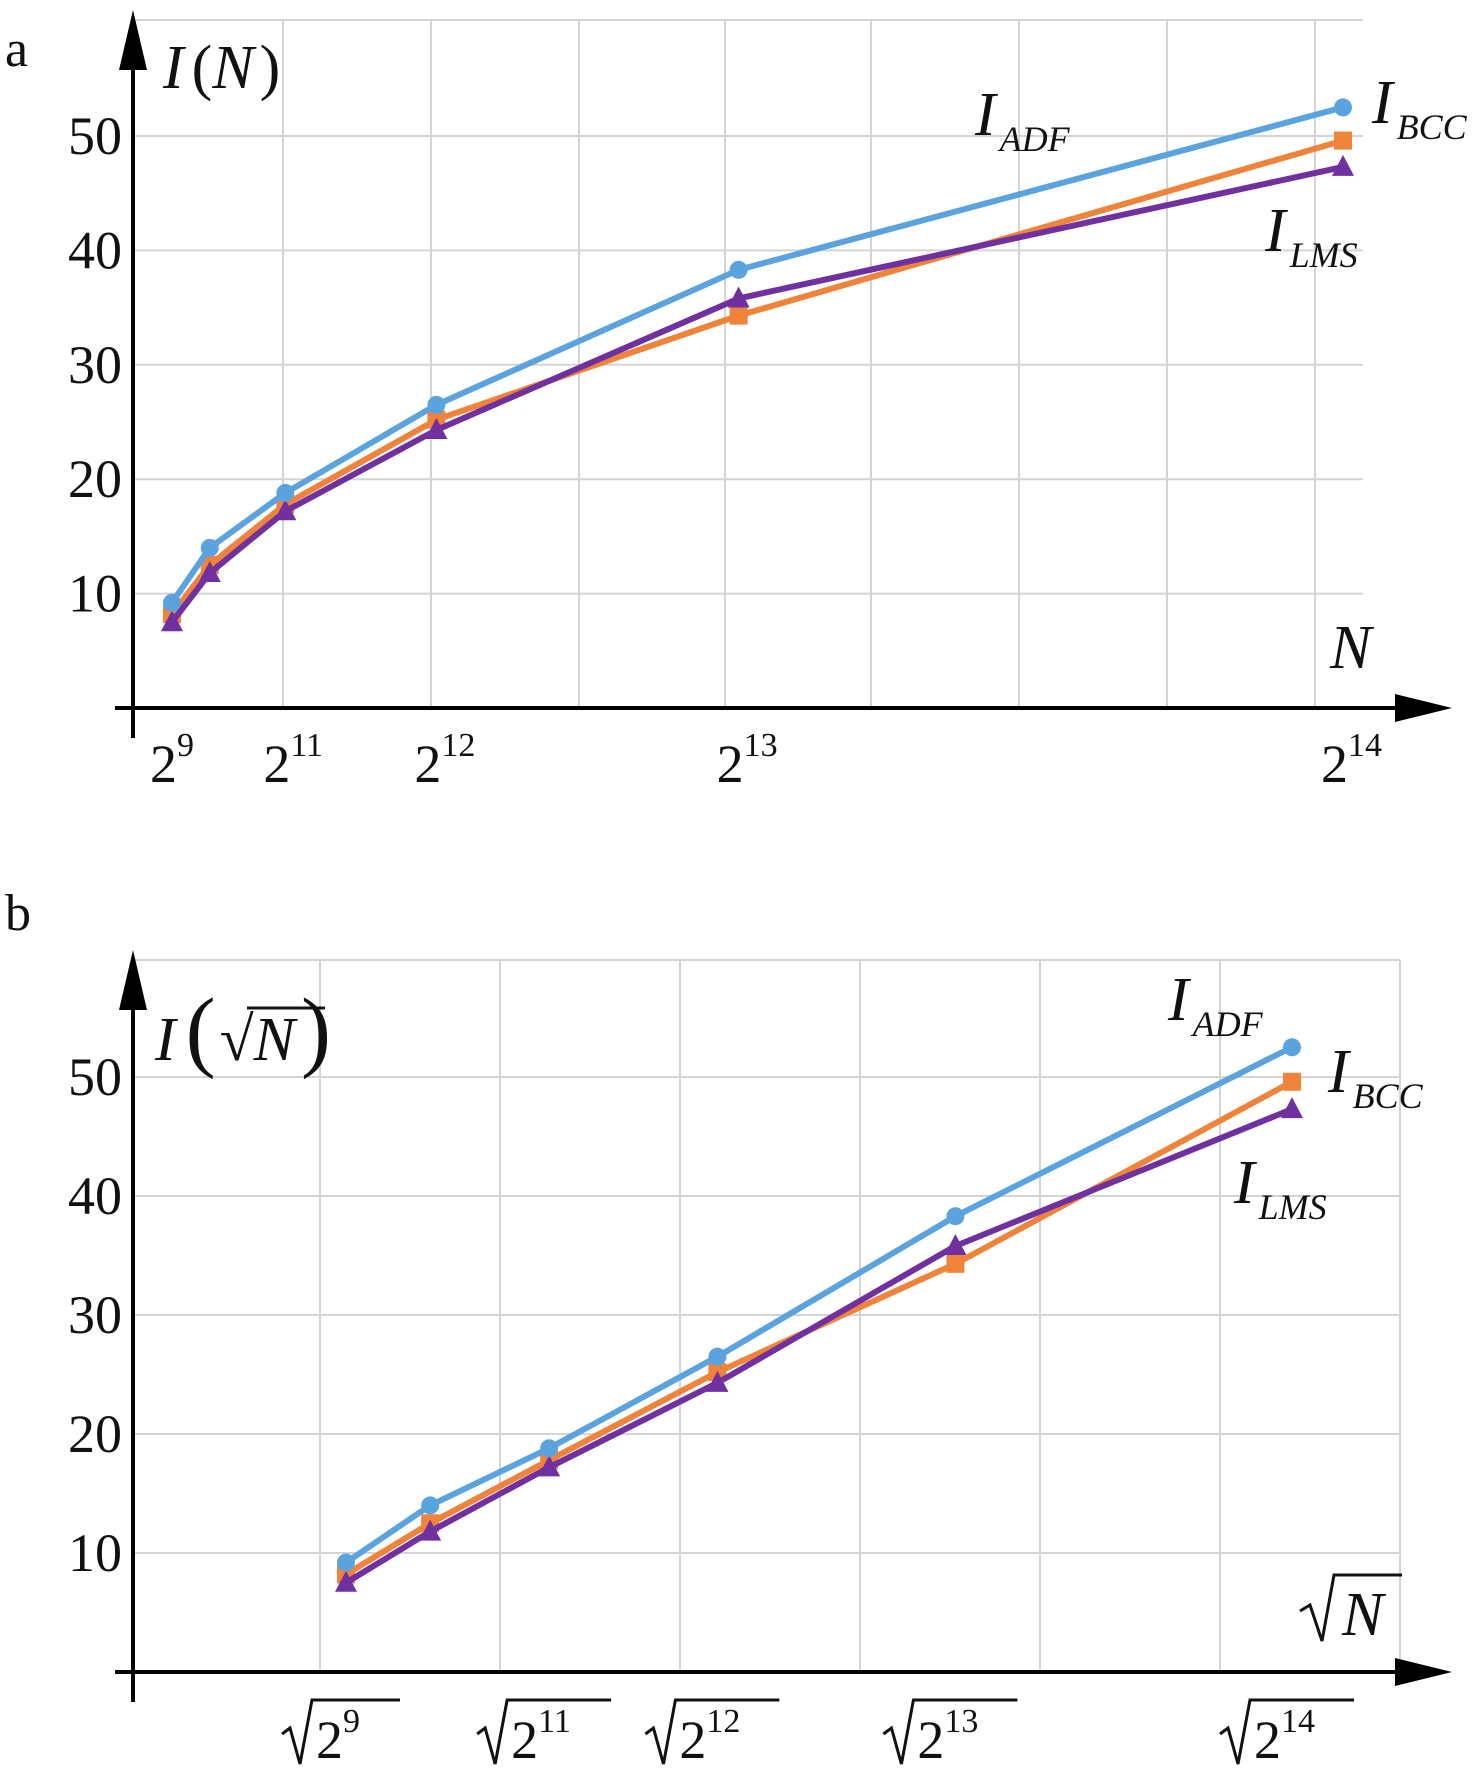  Describe the element at coordinates (18, 913) in the screenshot. I see `panel-label: b` at that location.